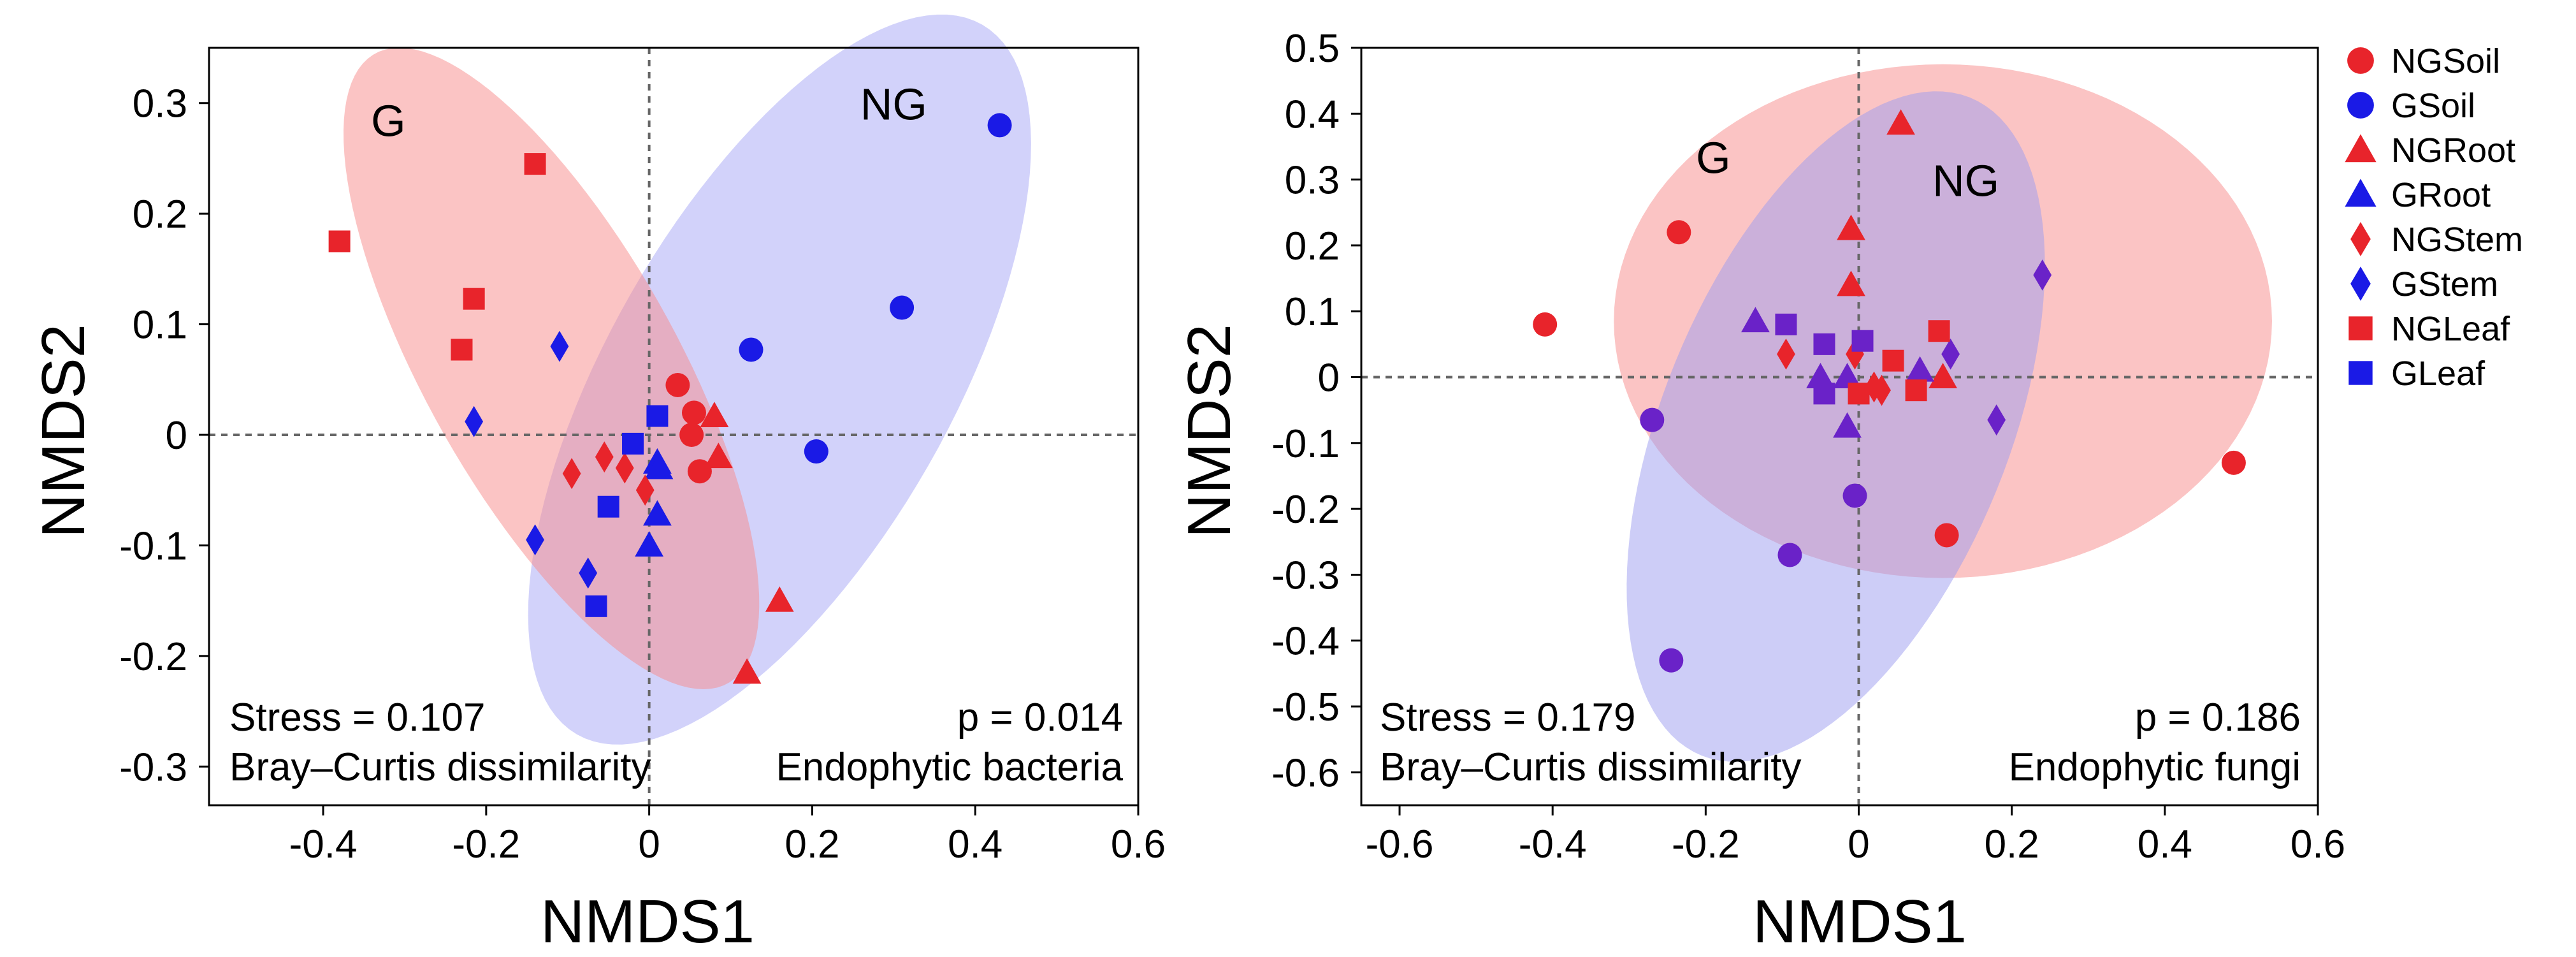 The width and height of the screenshot is (2576, 957). Describe the element at coordinates (2418, 195) in the screenshot. I see `legend-item-groot: GRoot` at that location.